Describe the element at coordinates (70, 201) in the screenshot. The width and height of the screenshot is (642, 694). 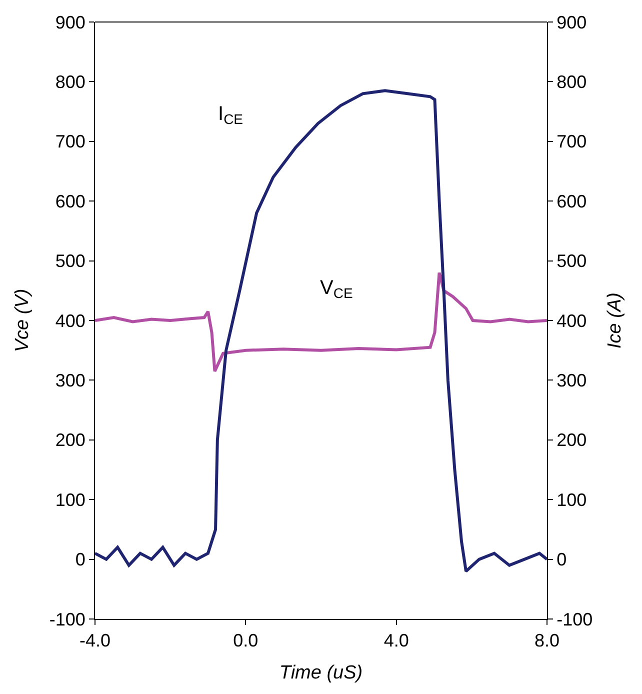
I see `y-tick-label: 600` at that location.